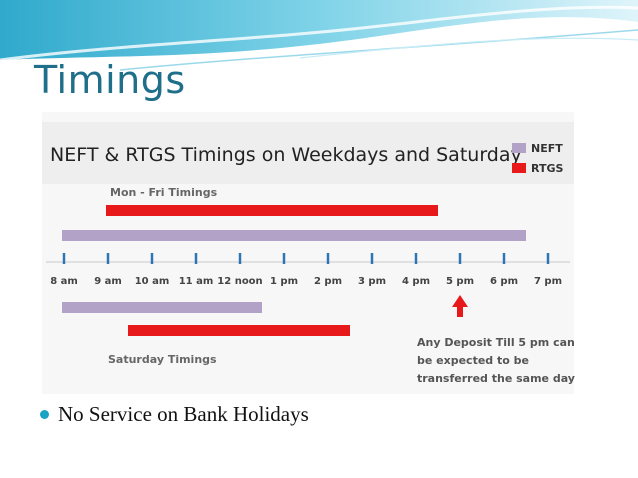 This screenshot has height=478, width=638. I want to click on tick-label: 12 noon, so click(239, 281).